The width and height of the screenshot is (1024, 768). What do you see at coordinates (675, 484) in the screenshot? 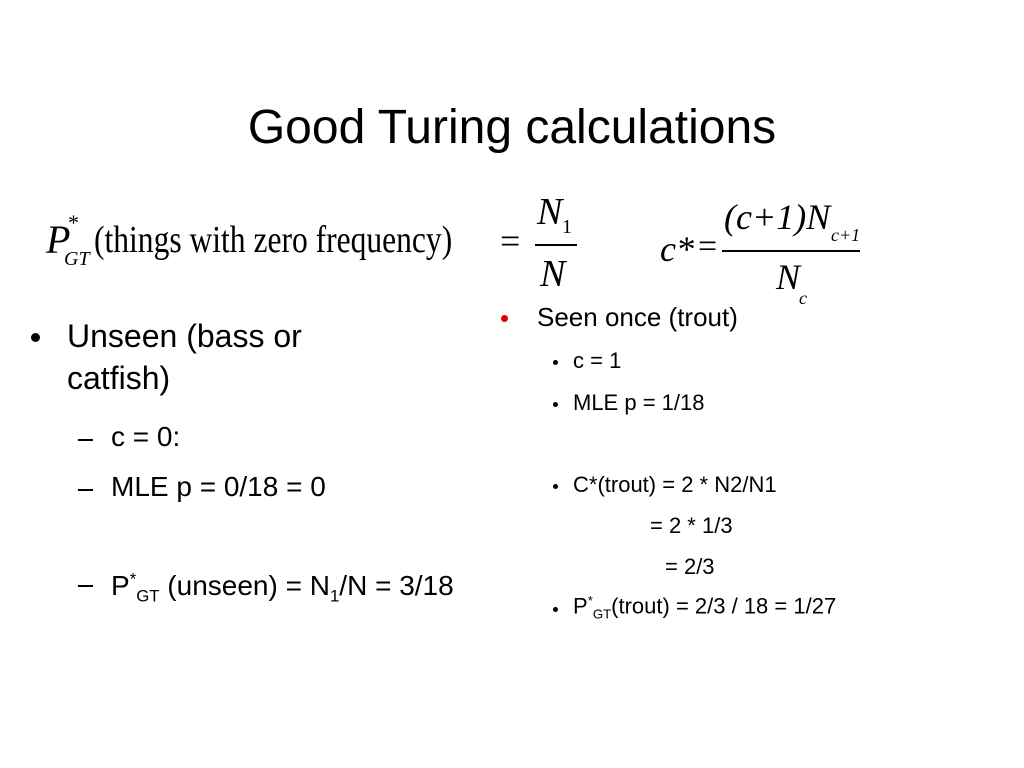
I see `sub-bullet-text: C*(trout) = 2 * N2/N1` at bounding box center [675, 484].